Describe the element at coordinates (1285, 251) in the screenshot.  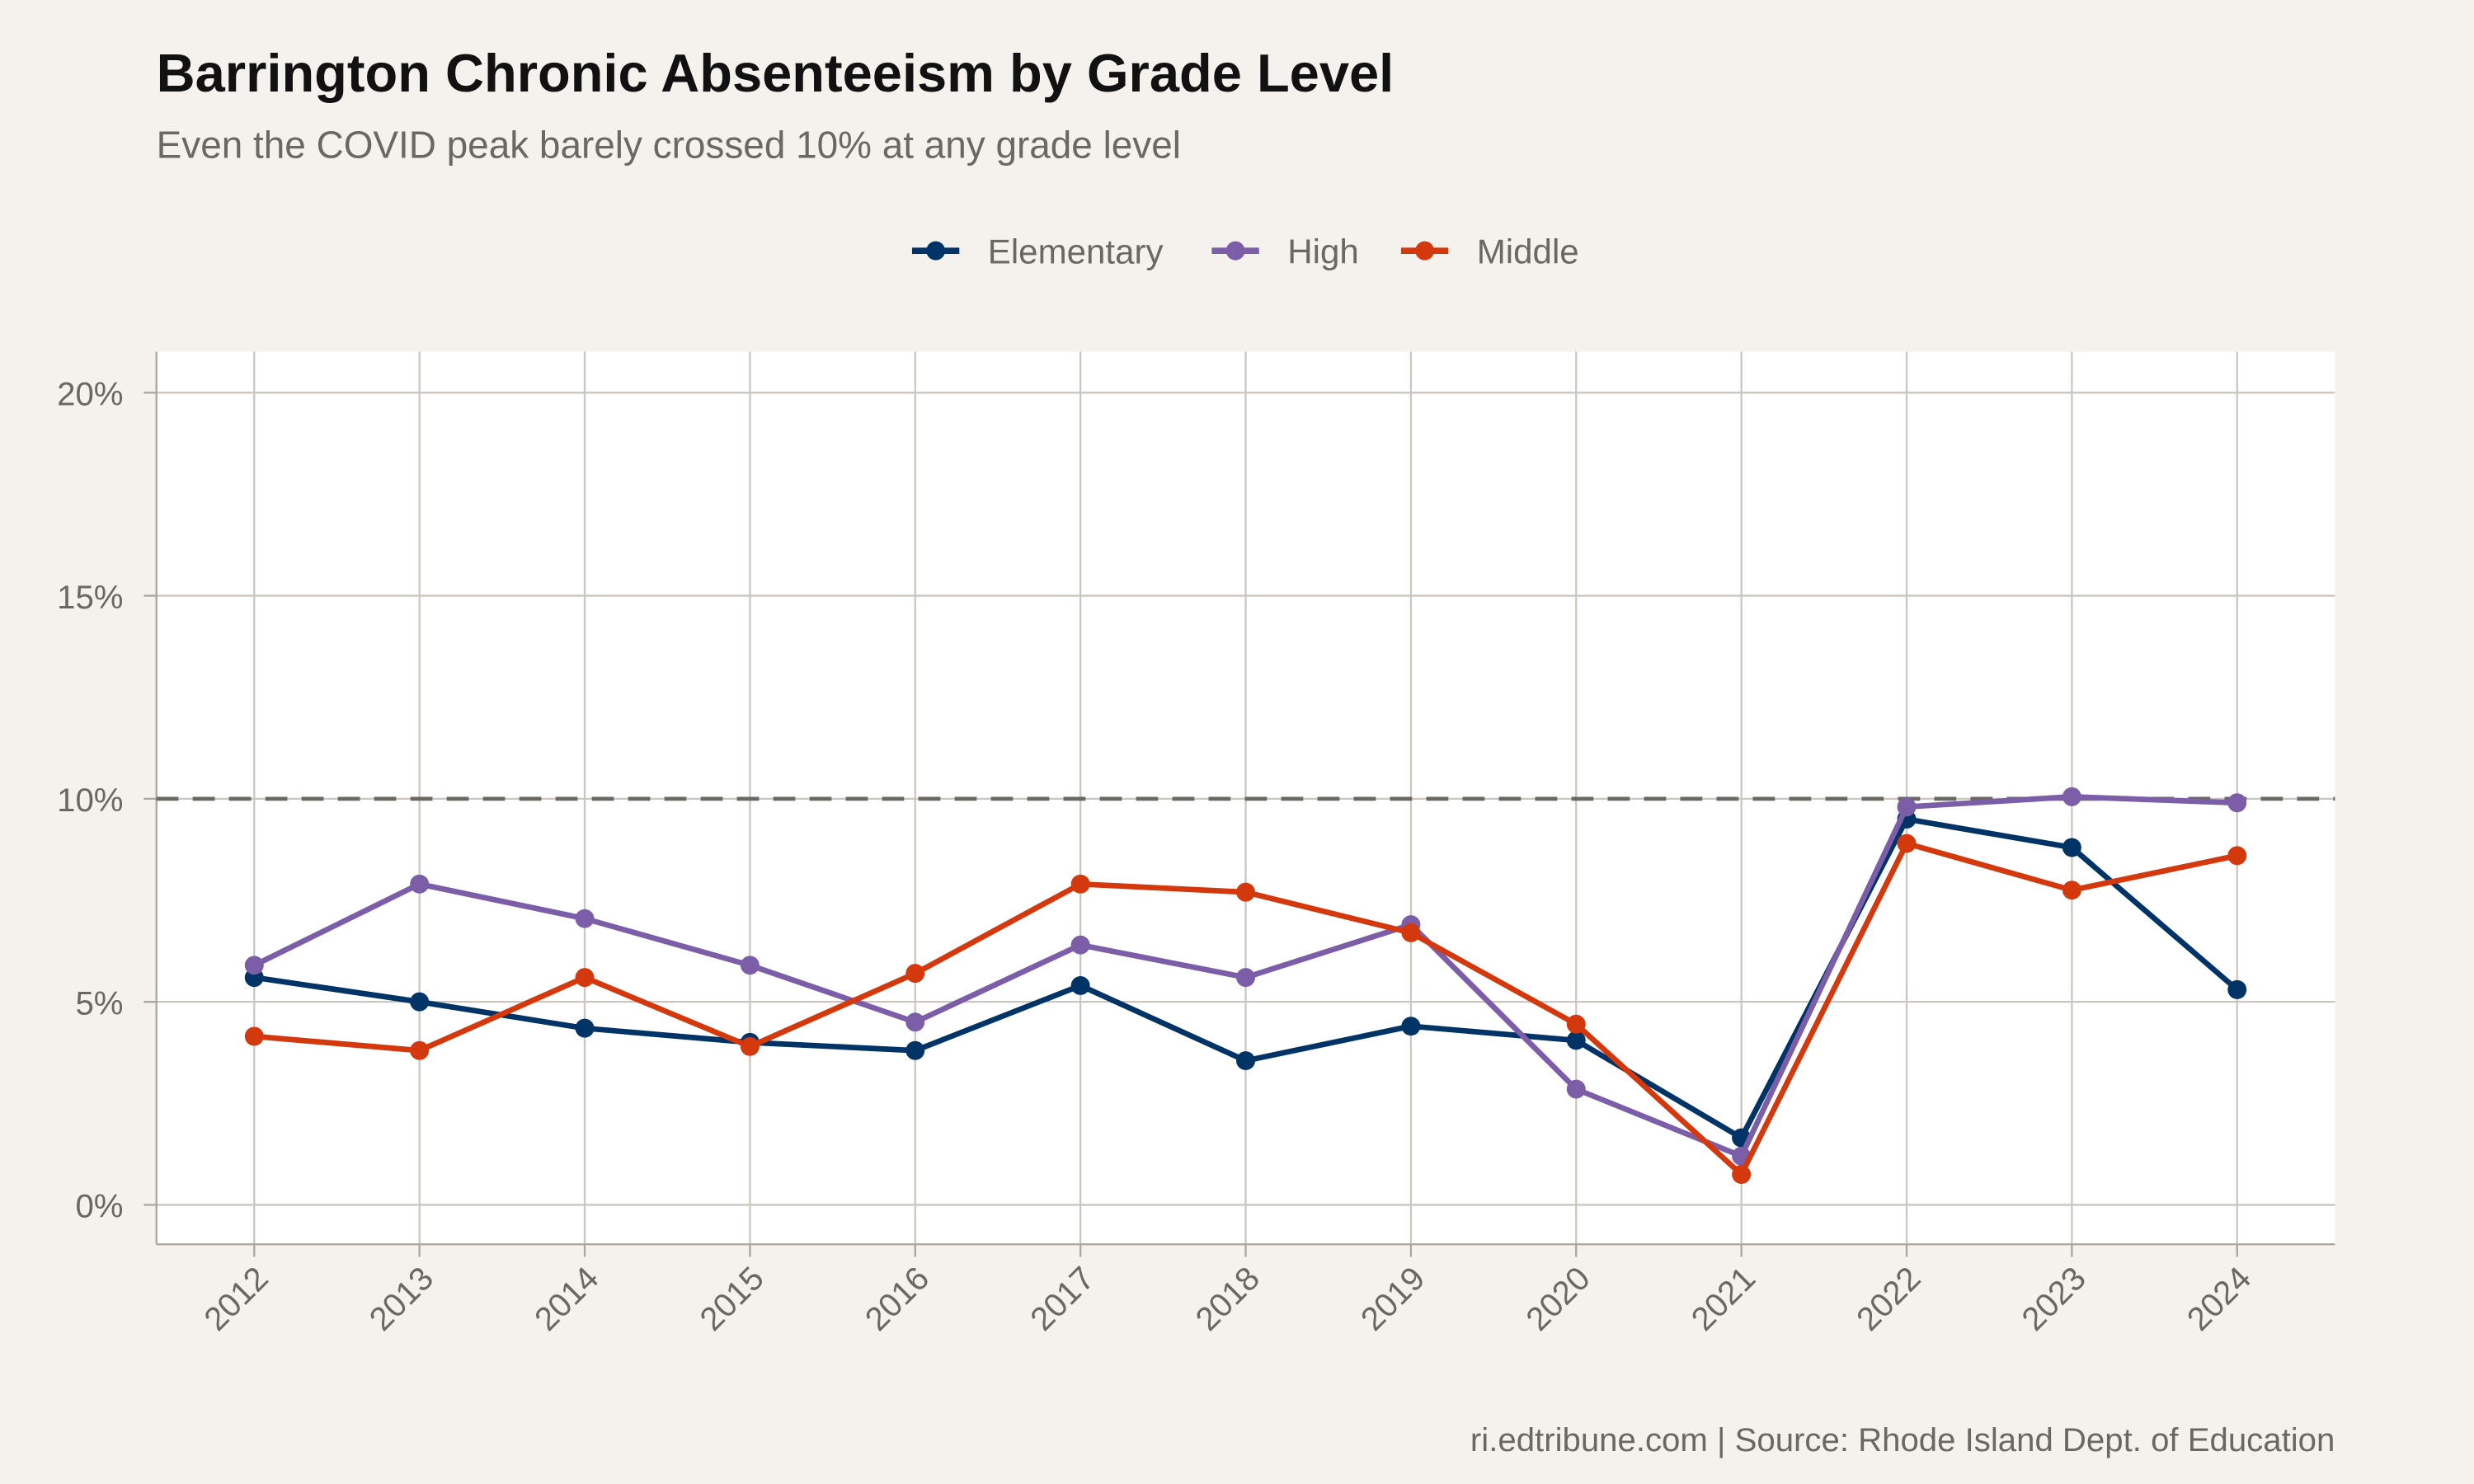
I see `legend-item-high: High` at that location.